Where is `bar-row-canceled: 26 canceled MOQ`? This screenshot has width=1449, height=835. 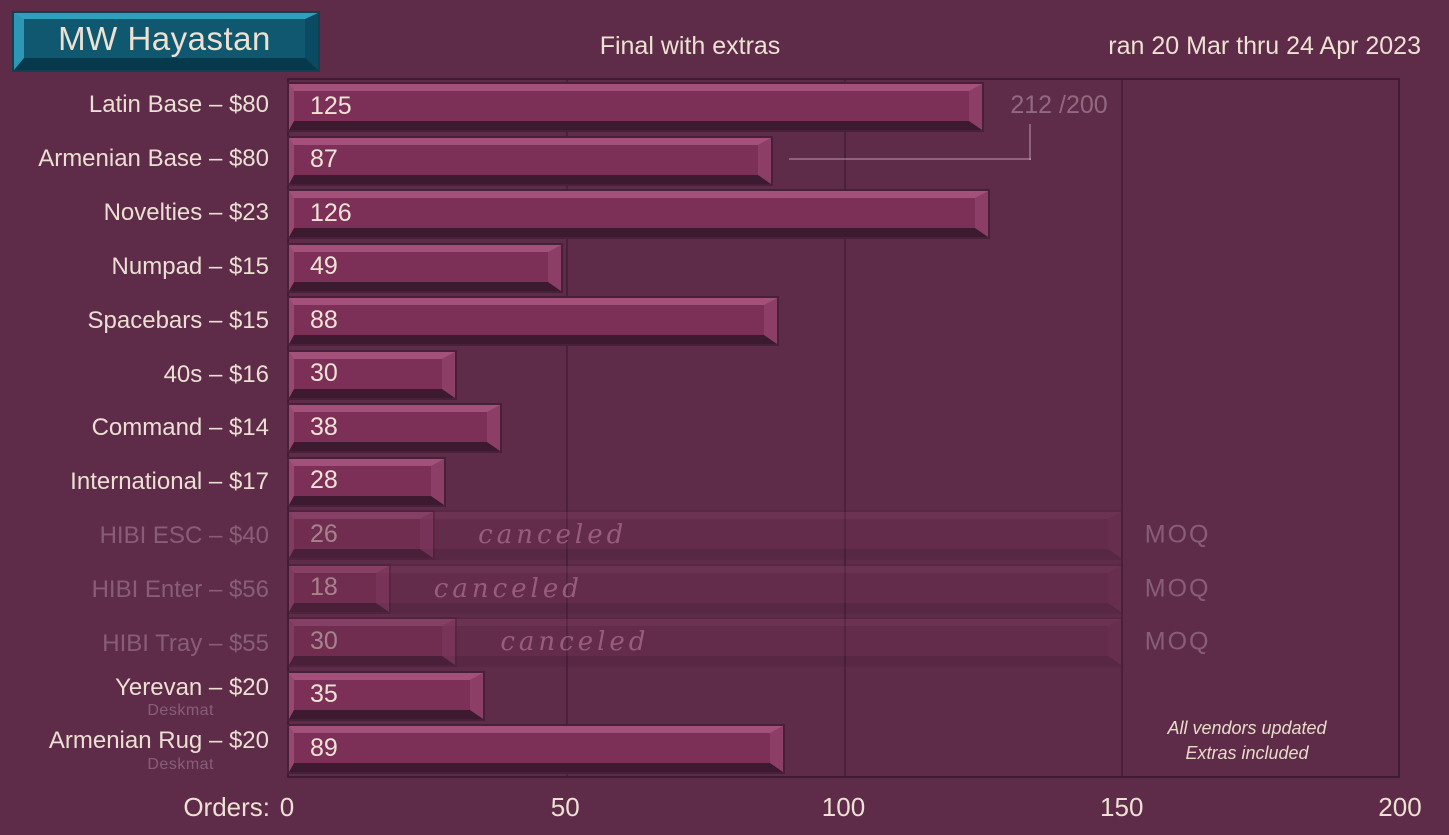 bar-row-canceled: 26 canceled MOQ is located at coordinates (843, 535).